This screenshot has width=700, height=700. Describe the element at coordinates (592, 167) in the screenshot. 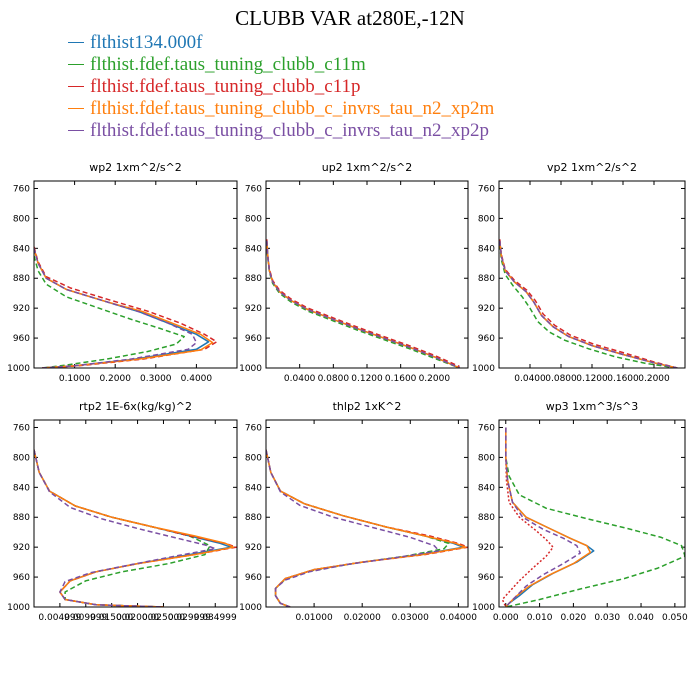

I see `panel-title: vp2 1xm^2/s^2` at that location.